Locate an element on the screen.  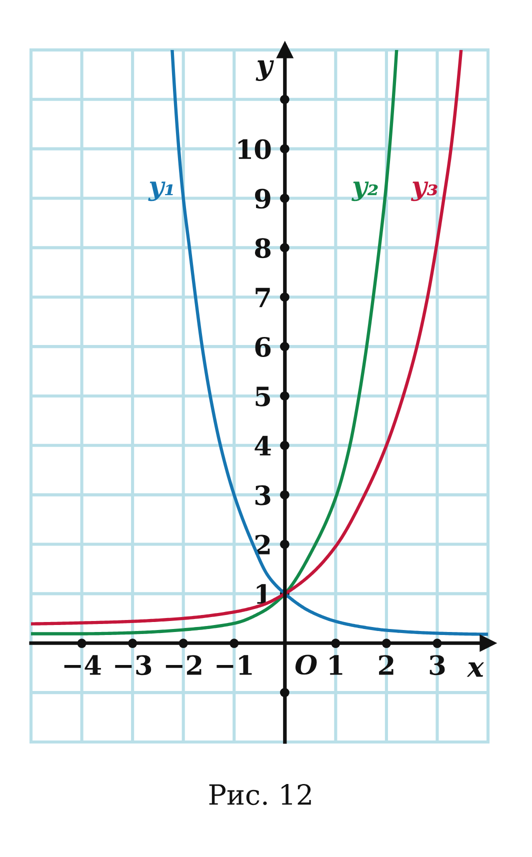
y-tick-label: 3 is located at coordinates (262, 495).